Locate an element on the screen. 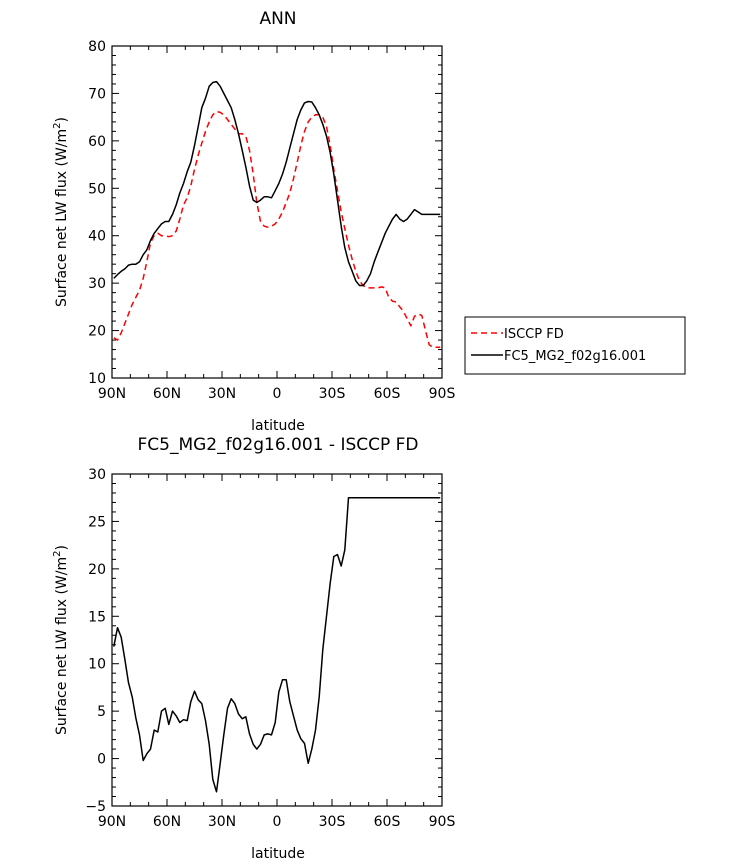 The width and height of the screenshot is (733, 866). bottom-x-tick-label: 30N is located at coordinates (222, 822).